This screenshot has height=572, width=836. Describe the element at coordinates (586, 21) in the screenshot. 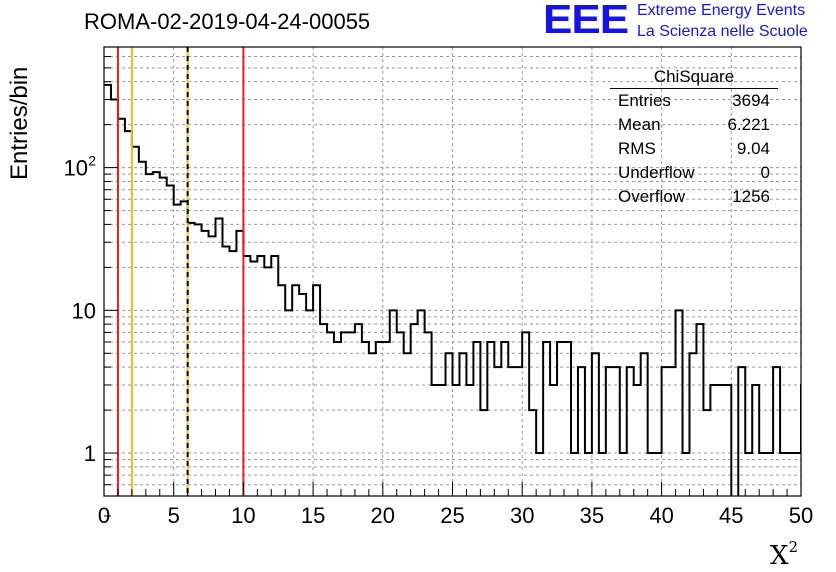

I see `eee-logo-mark: EEE` at that location.